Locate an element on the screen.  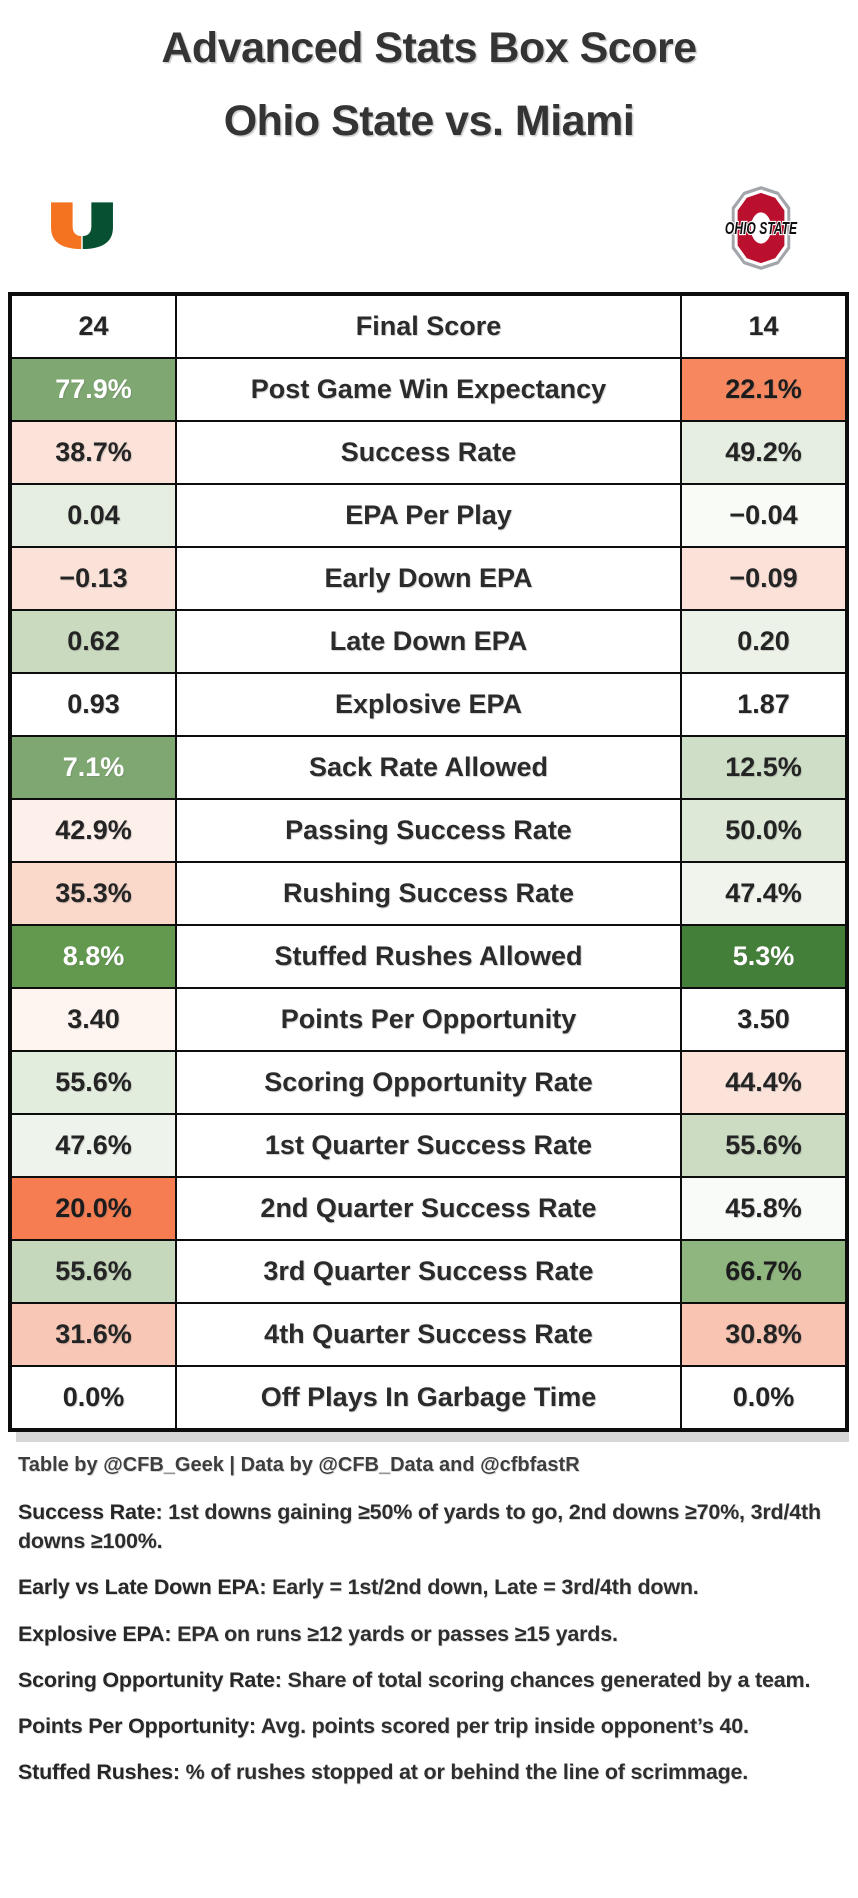
miami-value-cell: 47.6% is located at coordinates (93, 1145).